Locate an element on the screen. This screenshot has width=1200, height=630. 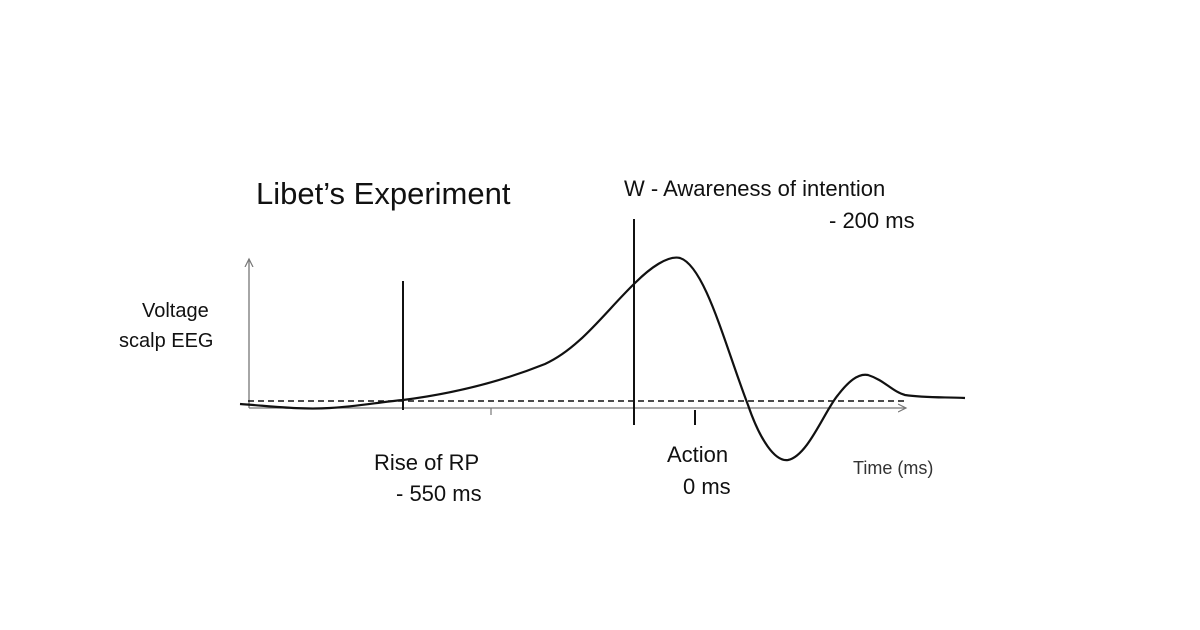
y-axis-label-line2: scalp EEG is located at coordinates (166, 341).